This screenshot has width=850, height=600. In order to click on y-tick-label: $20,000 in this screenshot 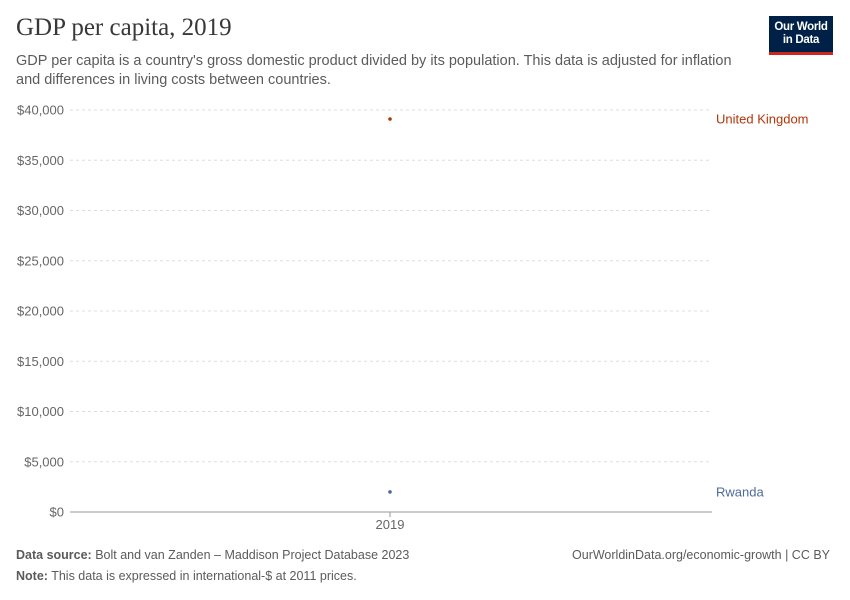, I will do `click(40, 311)`.